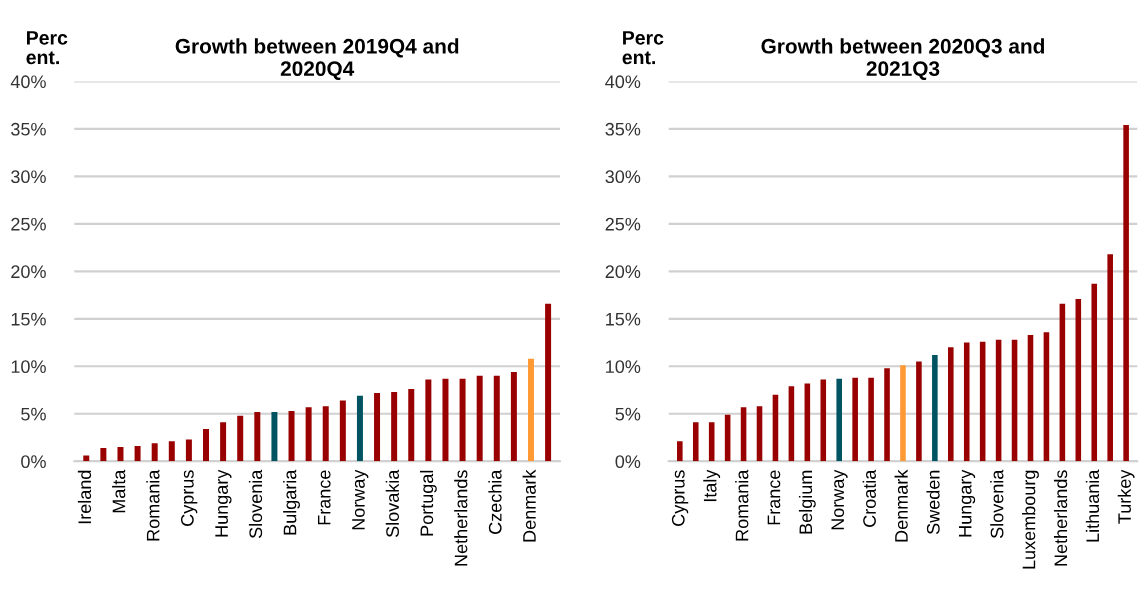 The width and height of the screenshot is (1143, 603). Describe the element at coordinates (84, 497) in the screenshot. I see `x-tick-label: Ireland` at that location.